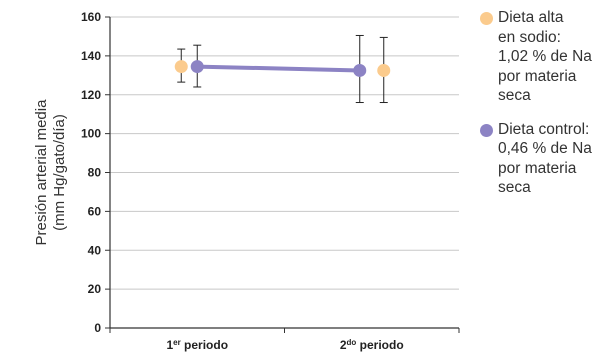 Image resolution: width=611 pixels, height=357 pixels. I want to click on y-tick-label: 20, so click(95, 289).